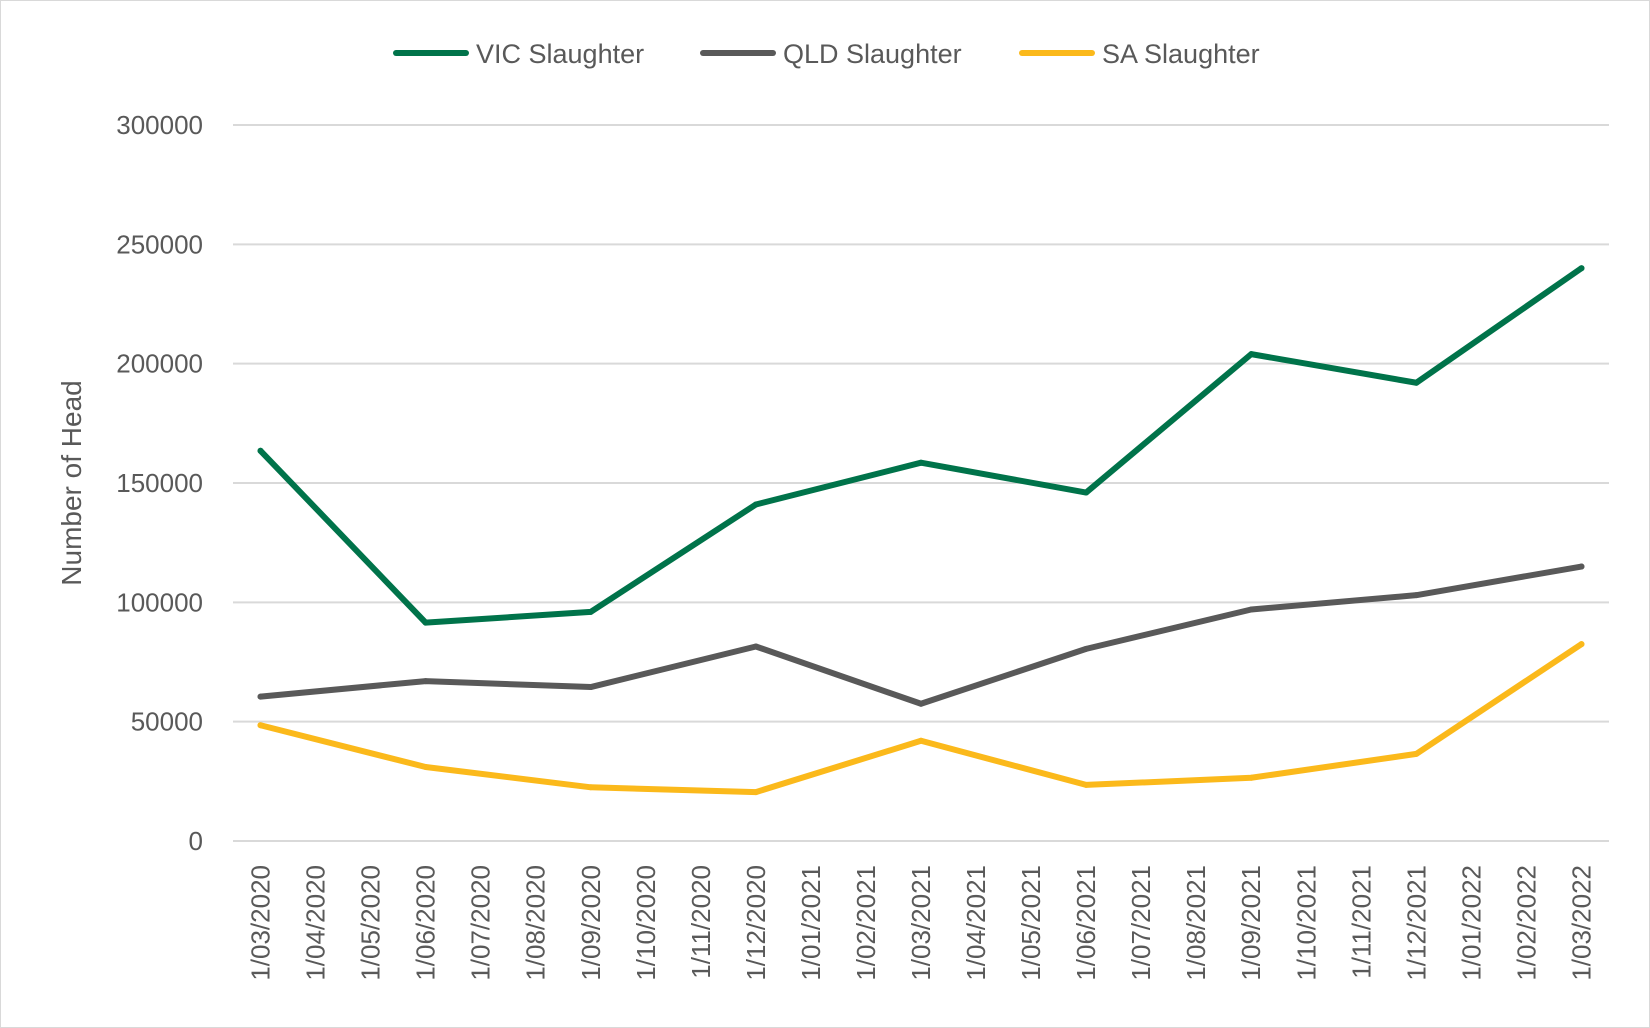  I want to click on x-tick-label: 1/02/2022, so click(1526, 923).